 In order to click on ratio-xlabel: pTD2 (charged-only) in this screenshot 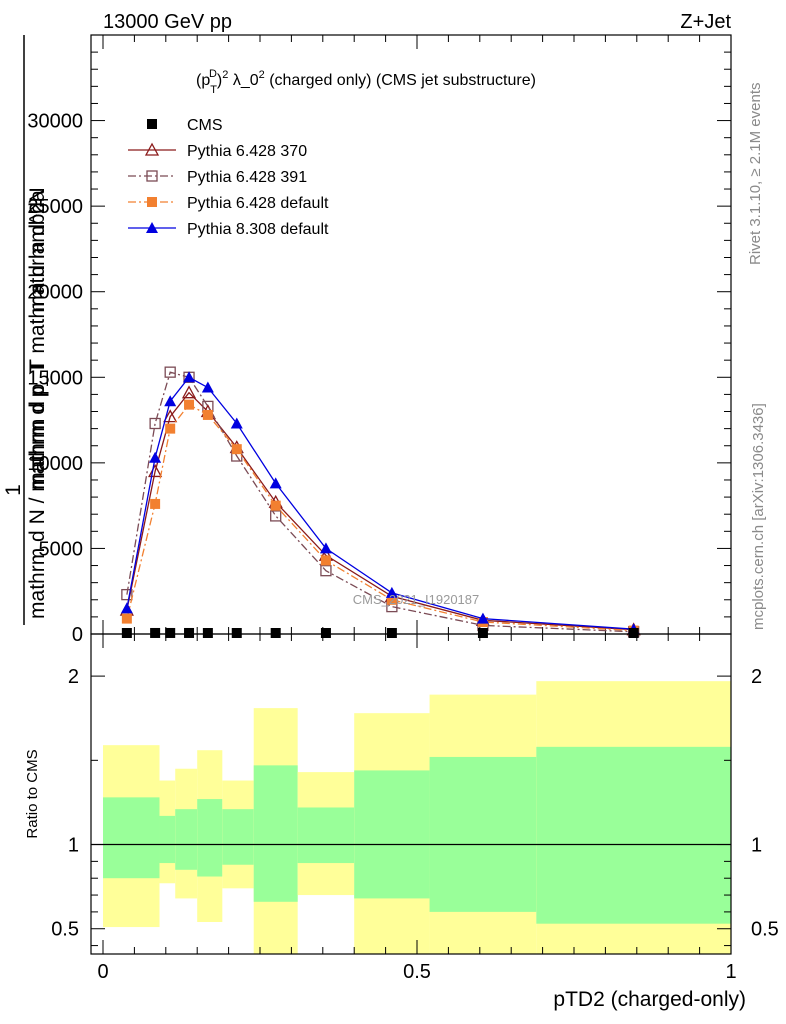, I will do `click(649, 999)`.